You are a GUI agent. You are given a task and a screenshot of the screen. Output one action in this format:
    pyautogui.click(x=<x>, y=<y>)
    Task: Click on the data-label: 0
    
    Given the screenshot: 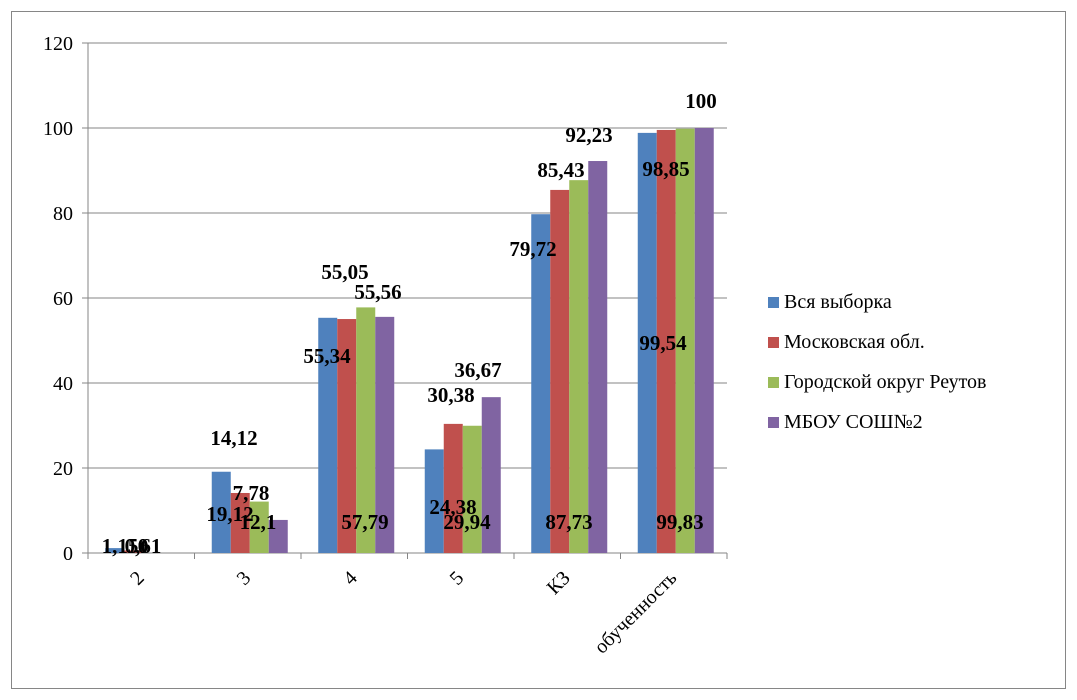 What is the action you would take?
    pyautogui.click(x=143, y=546)
    